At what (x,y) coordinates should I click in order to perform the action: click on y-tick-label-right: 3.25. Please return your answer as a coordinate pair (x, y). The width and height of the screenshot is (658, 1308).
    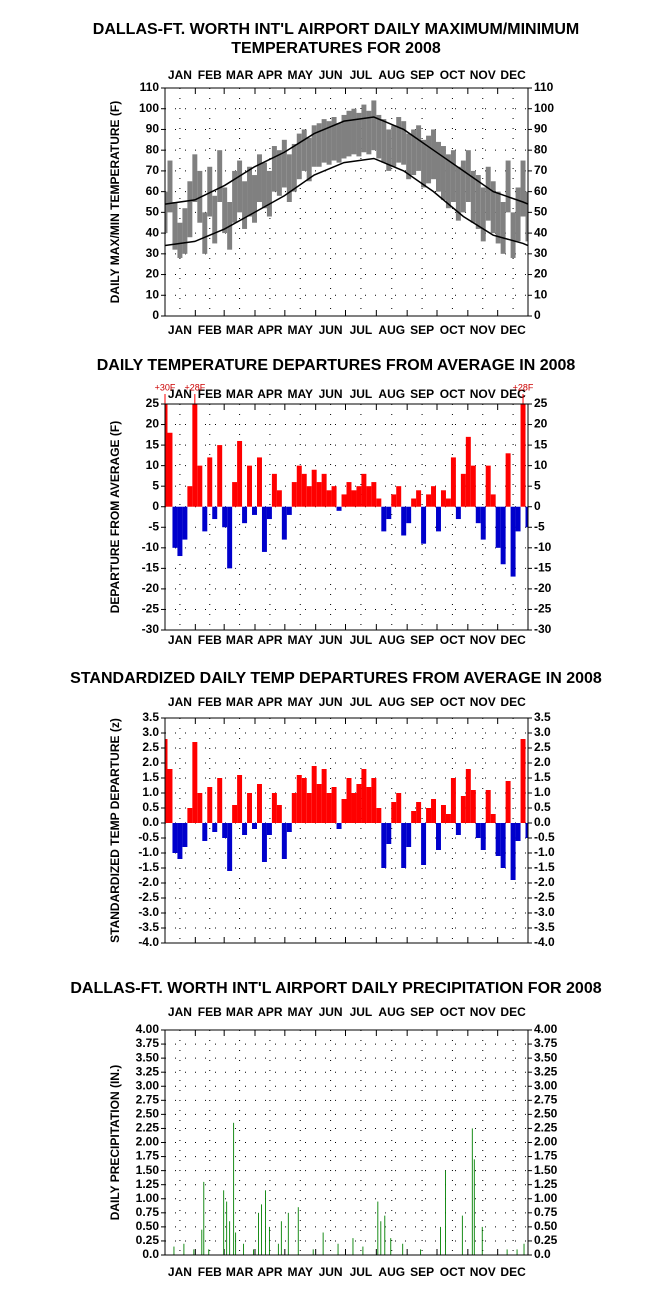
    Looking at the image, I should click on (546, 1071).